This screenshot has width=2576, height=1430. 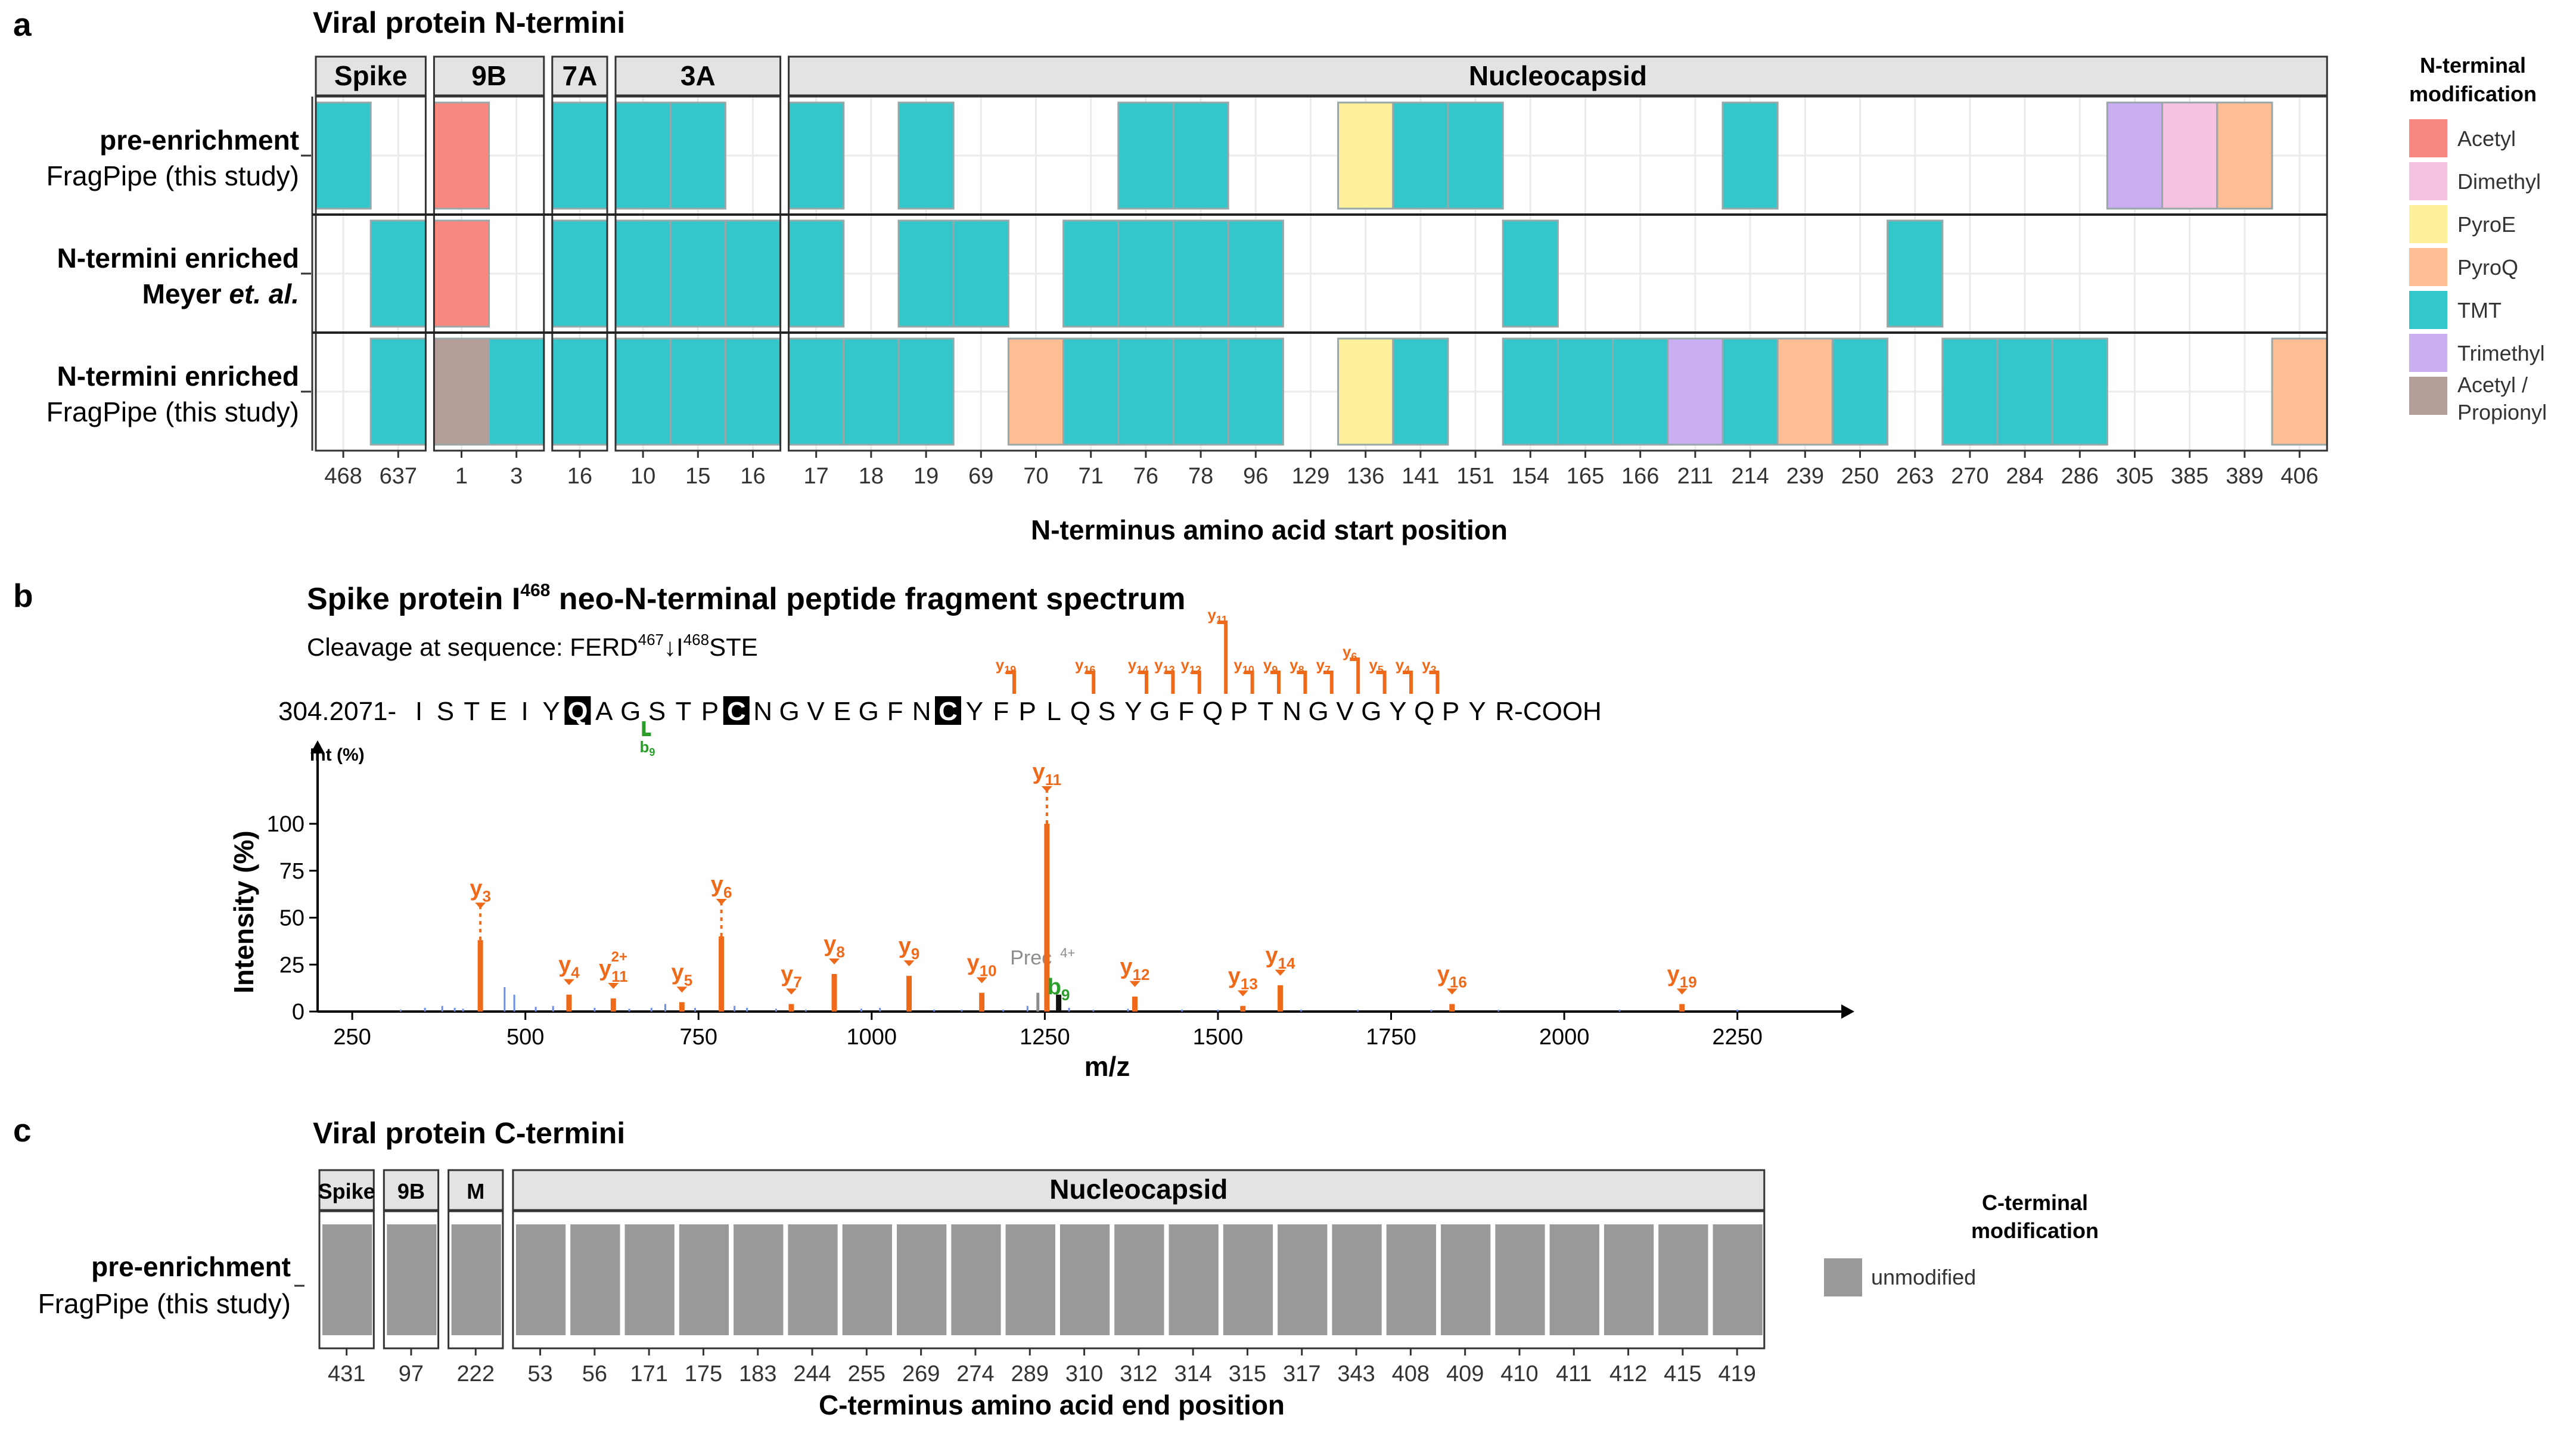 I want to click on sequence-residue-24: L, so click(x=1053, y=711).